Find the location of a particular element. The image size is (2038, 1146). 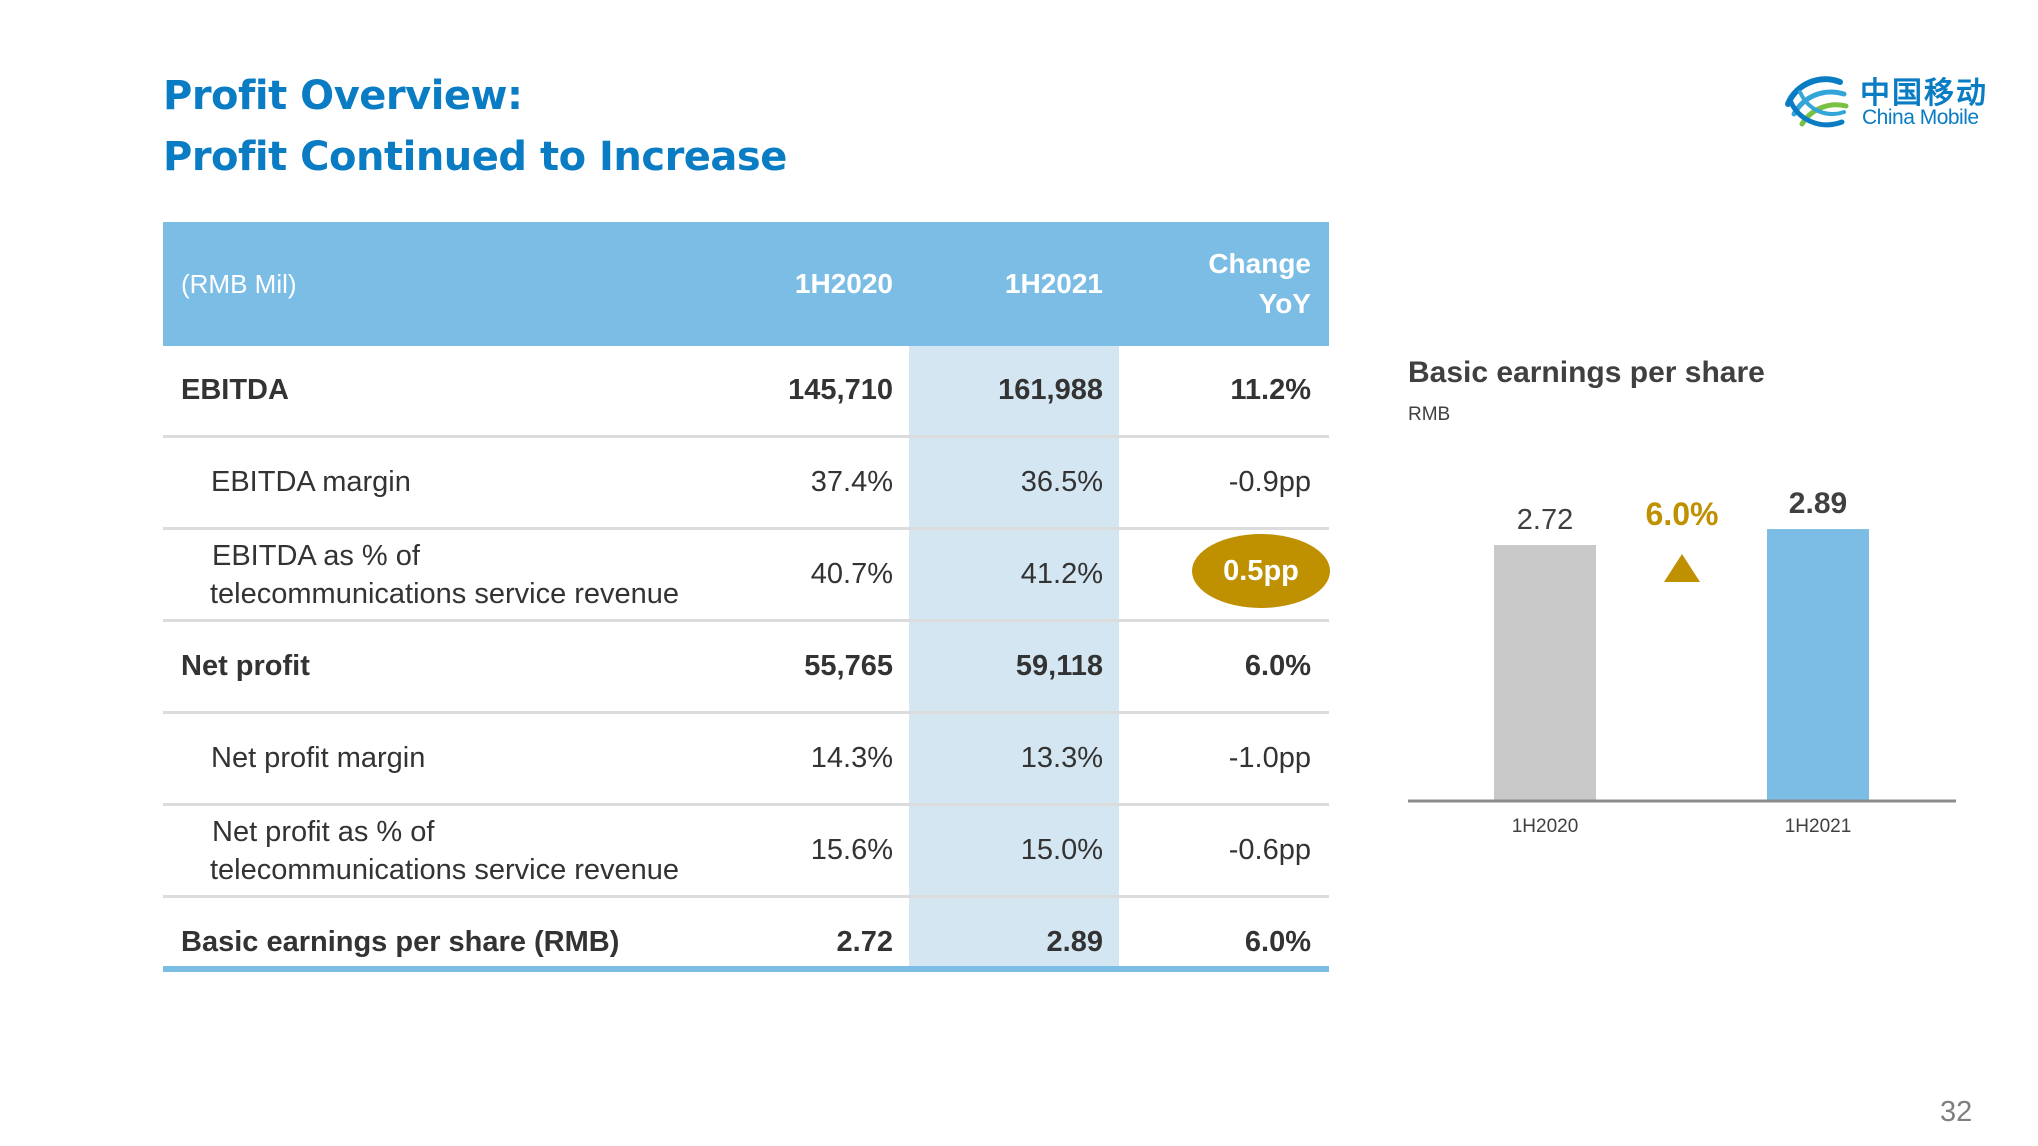

logo-english-text: China Mobile is located at coordinates (1920, 117).